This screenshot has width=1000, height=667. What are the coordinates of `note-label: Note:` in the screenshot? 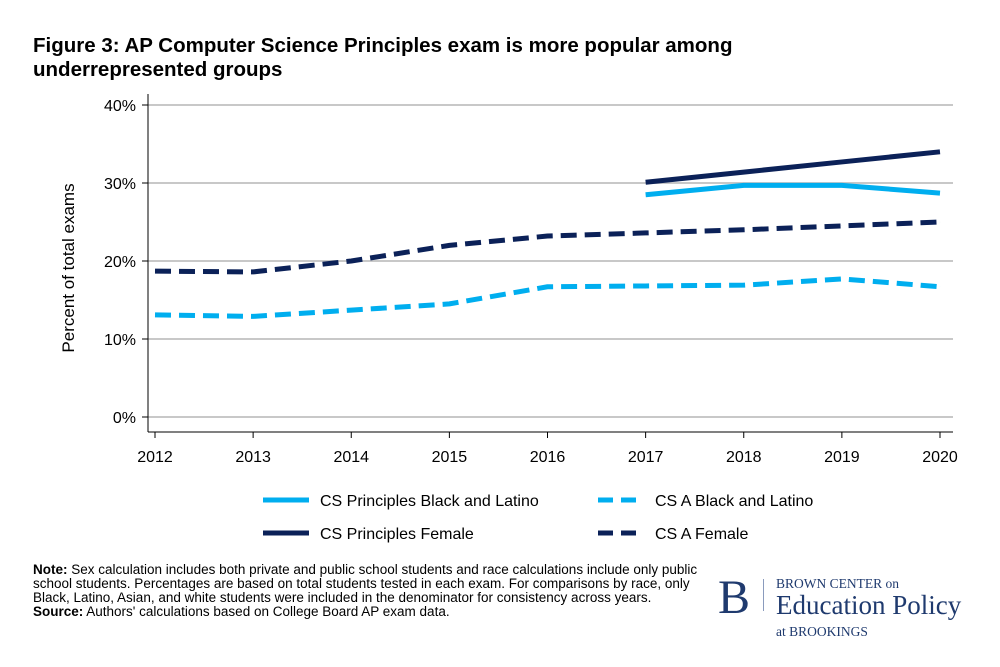 It's located at (50, 569).